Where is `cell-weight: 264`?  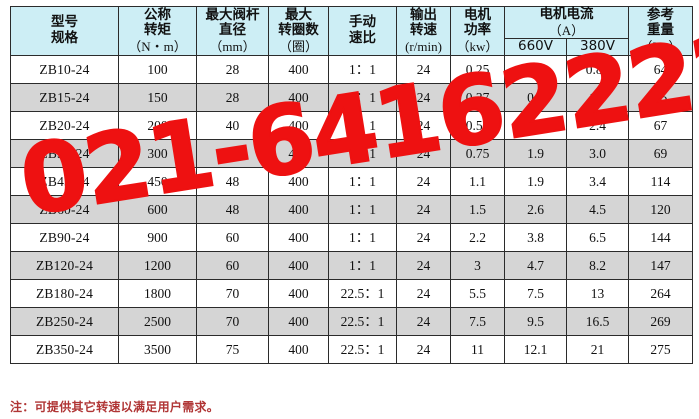 cell-weight: 264 is located at coordinates (660, 294).